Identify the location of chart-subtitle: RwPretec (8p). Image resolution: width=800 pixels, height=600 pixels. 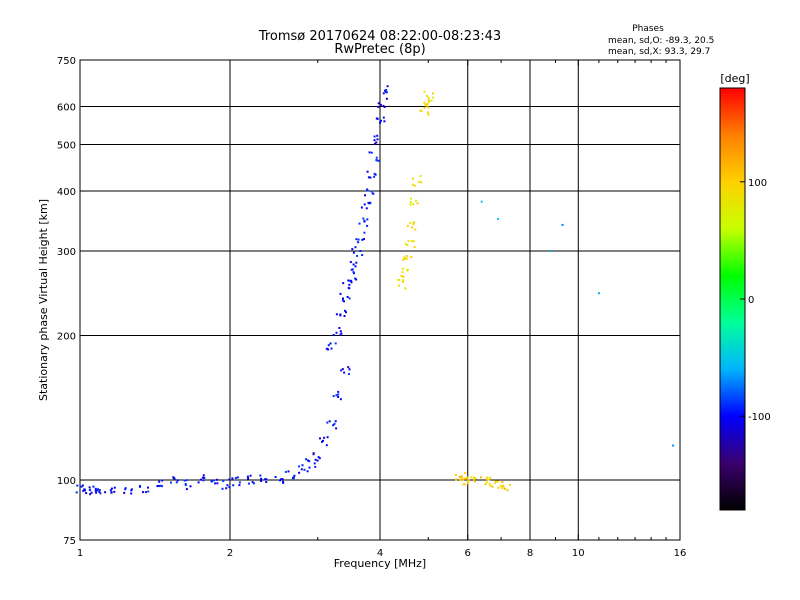
(379, 49).